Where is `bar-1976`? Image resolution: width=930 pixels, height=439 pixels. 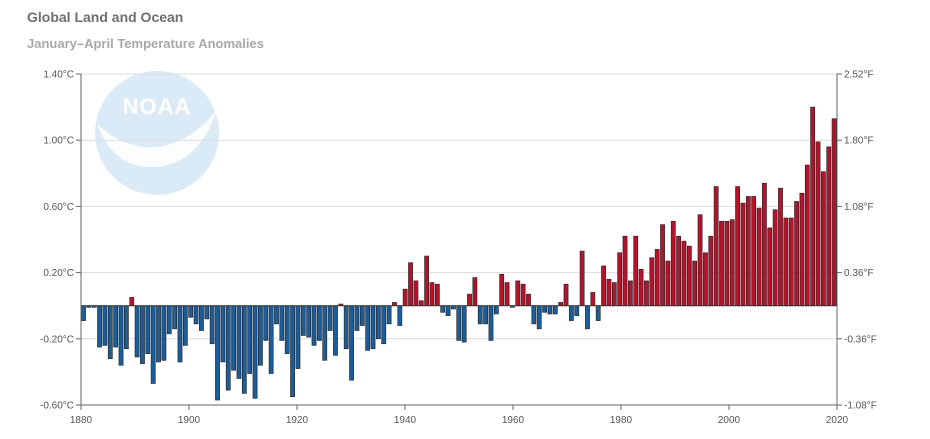 bar-1976 is located at coordinates (598, 313).